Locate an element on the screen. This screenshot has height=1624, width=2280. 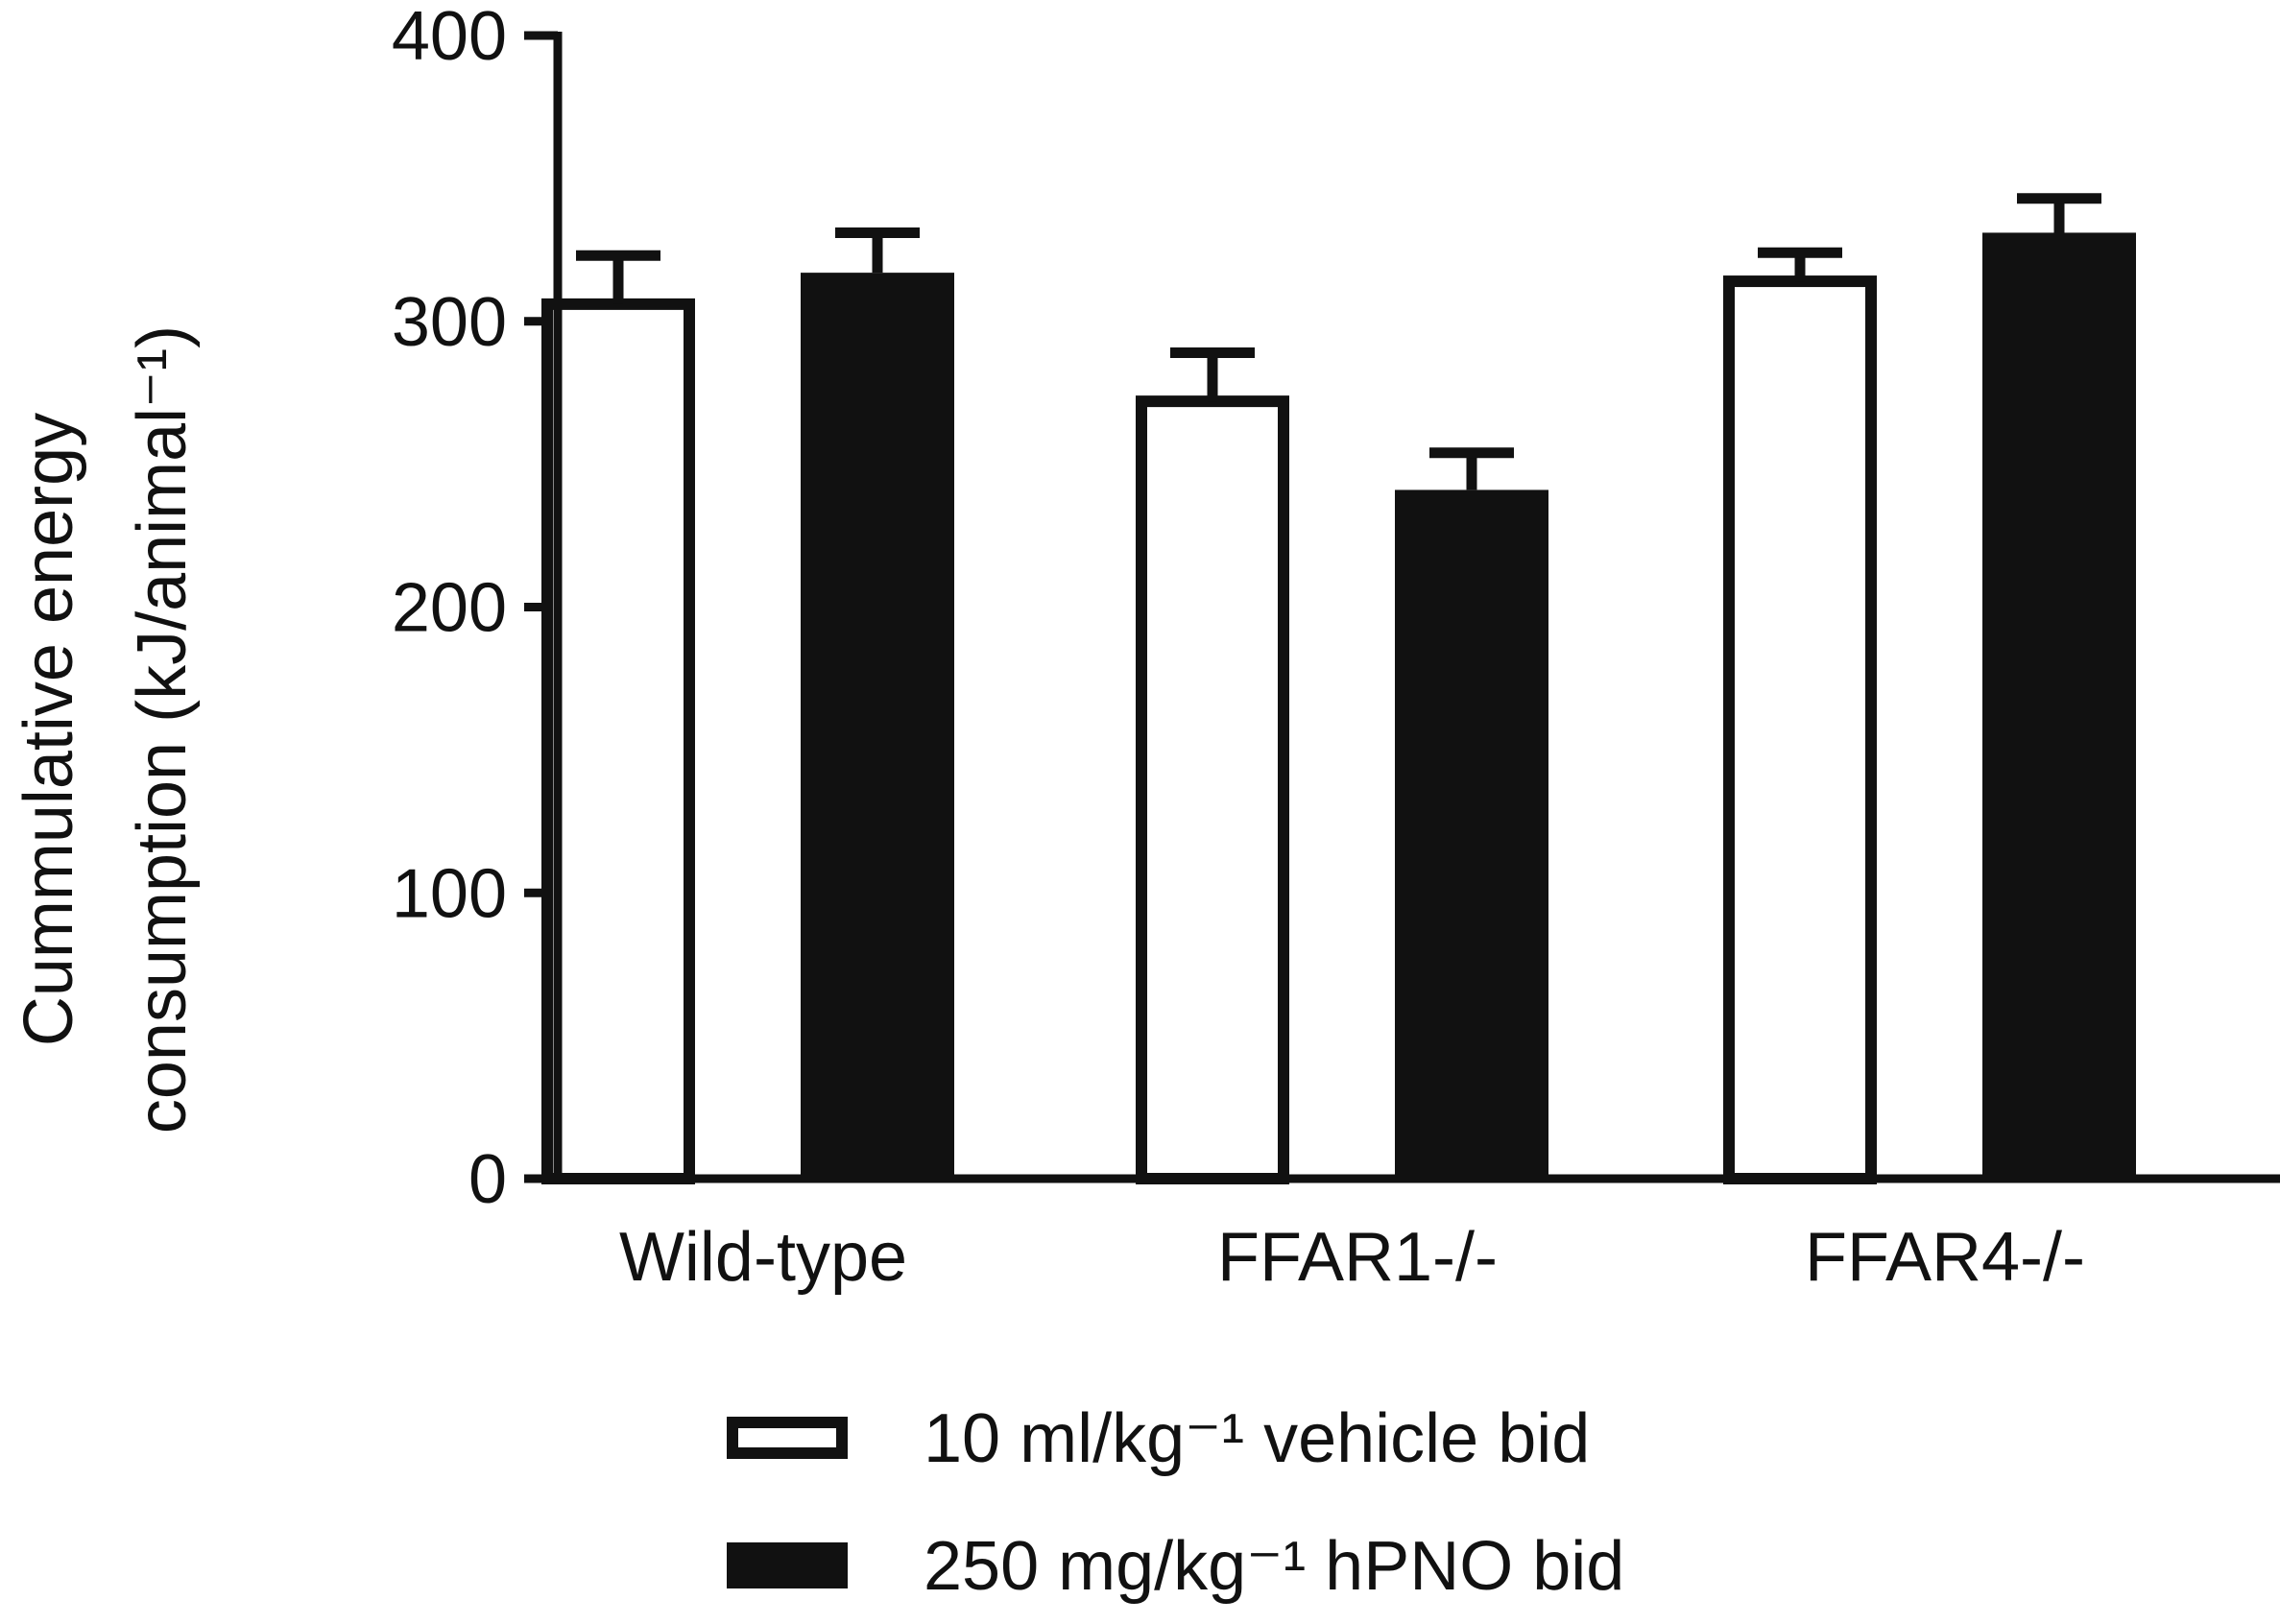
y-tick-label: 0 is located at coordinates (488, 1179).